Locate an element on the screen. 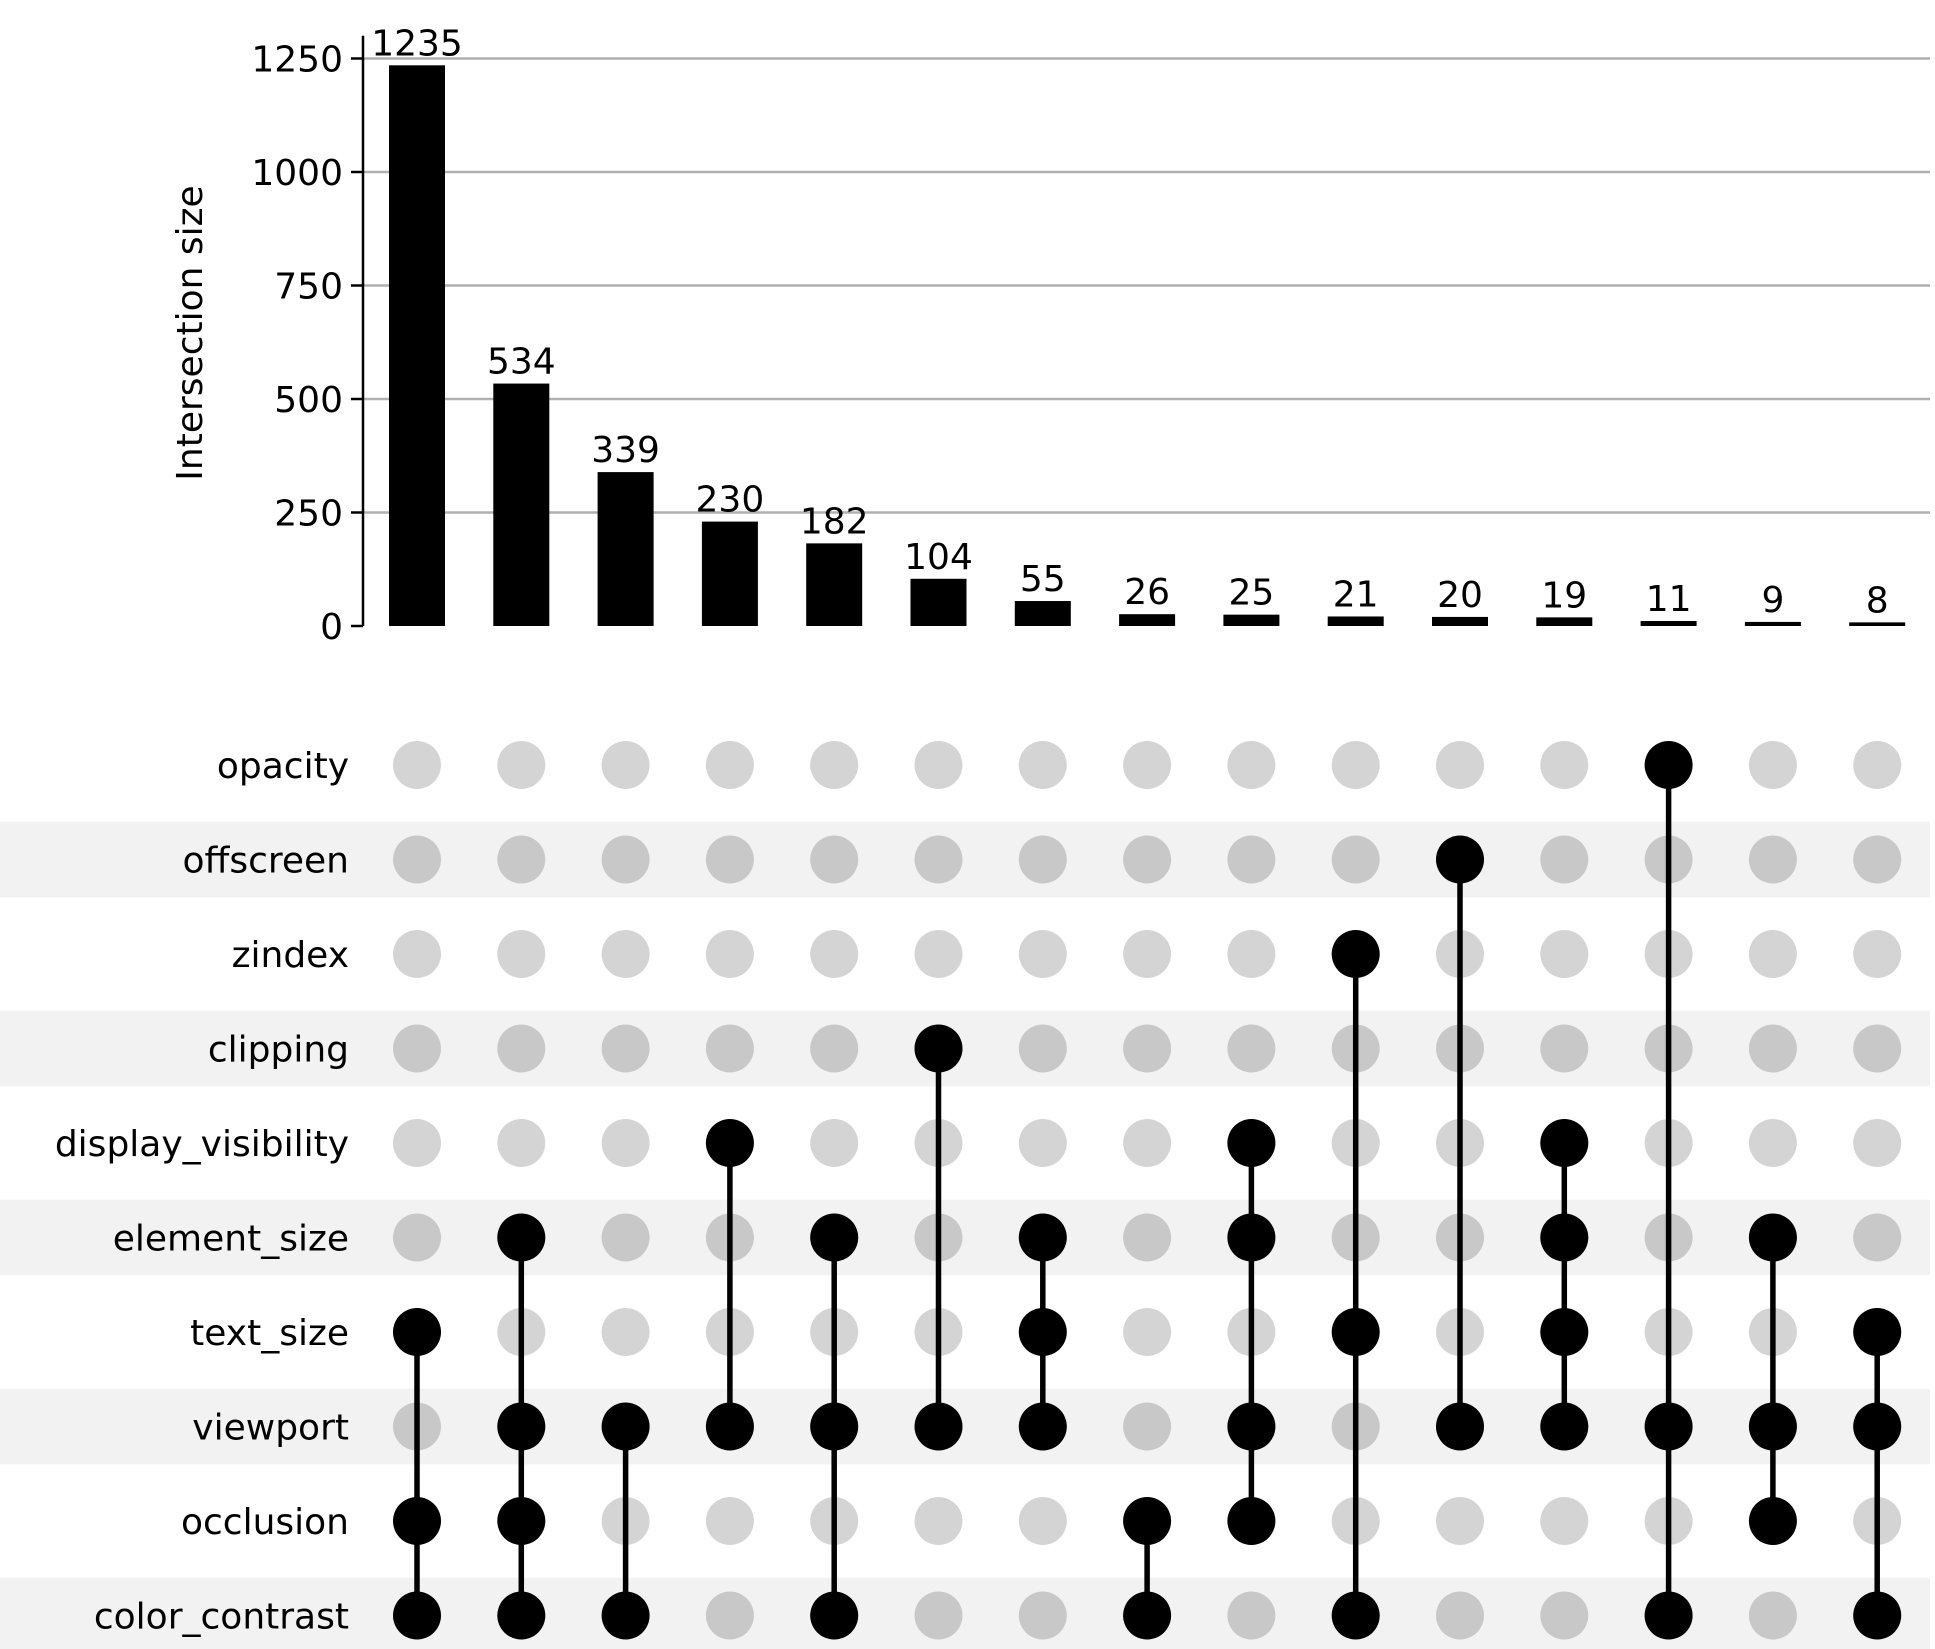  set-label: opacity is located at coordinates (283, 766).